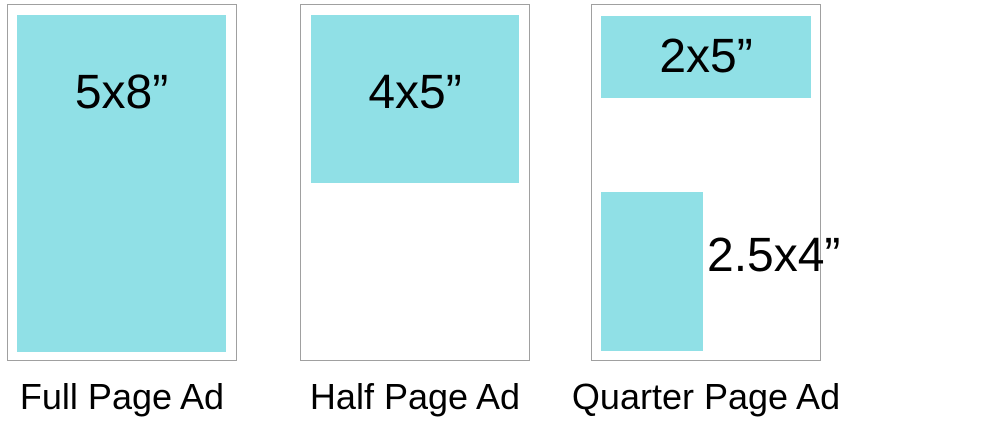 The height and width of the screenshot is (447, 1000). Describe the element at coordinates (121, 92) in the screenshot. I see `ad-dimension-label-5x8: 5x8”` at that location.